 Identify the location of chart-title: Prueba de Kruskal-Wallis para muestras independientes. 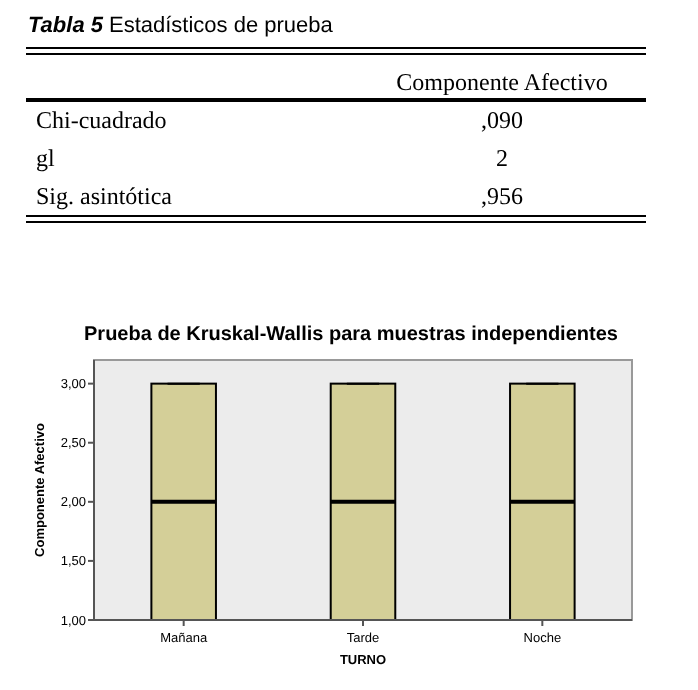
(351, 335).